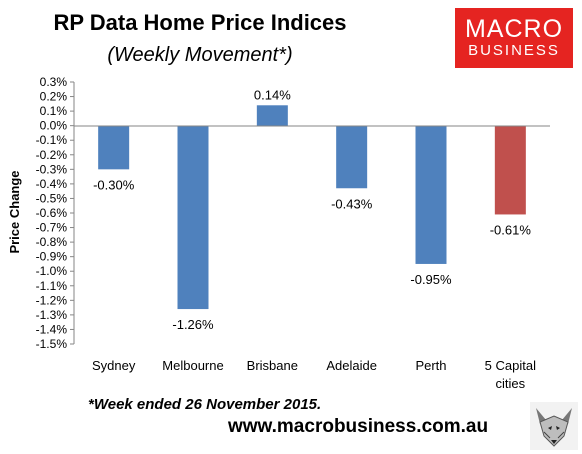 The image size is (582, 454). Describe the element at coordinates (52, 344) in the screenshot. I see `y-tick-label: -1.5%` at that location.